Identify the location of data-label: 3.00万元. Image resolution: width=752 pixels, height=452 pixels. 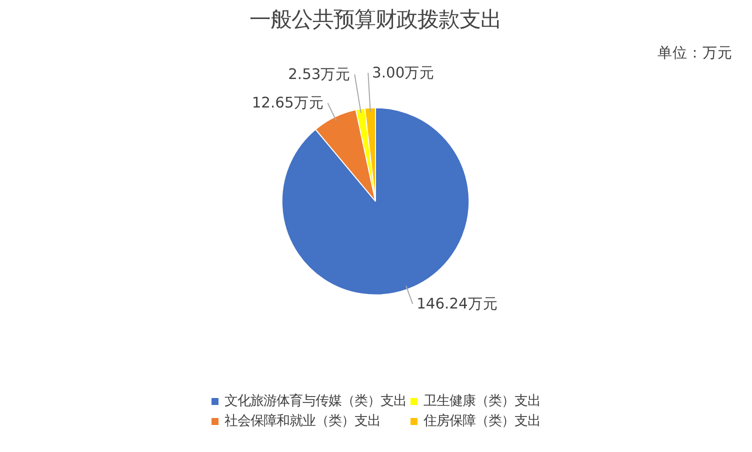
(403, 73).